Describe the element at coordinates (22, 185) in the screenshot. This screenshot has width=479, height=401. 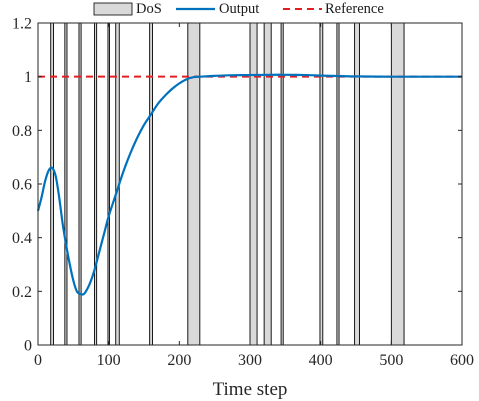
I see `y-tick-label: 0.6` at that location.